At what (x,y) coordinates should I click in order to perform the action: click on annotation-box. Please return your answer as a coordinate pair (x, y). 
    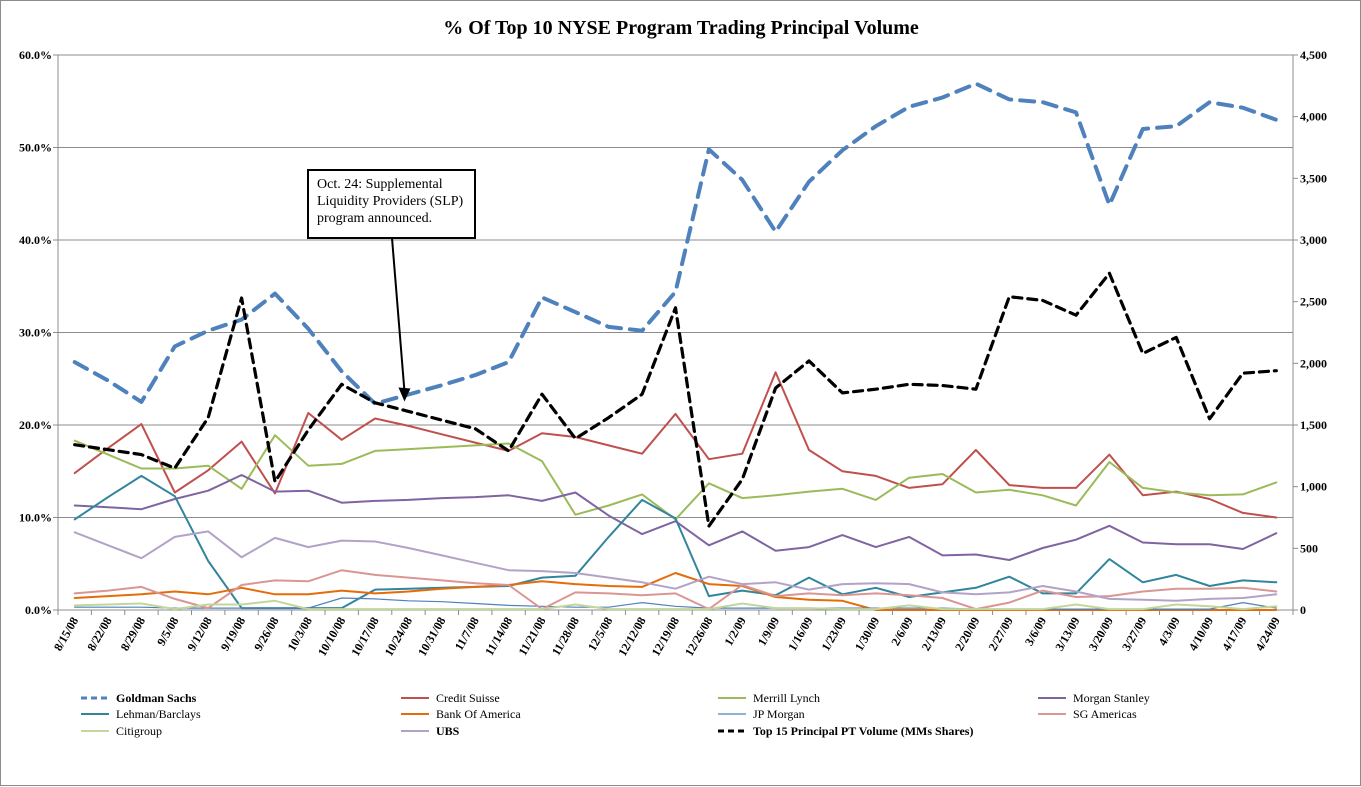
    Looking at the image, I should click on (391, 204).